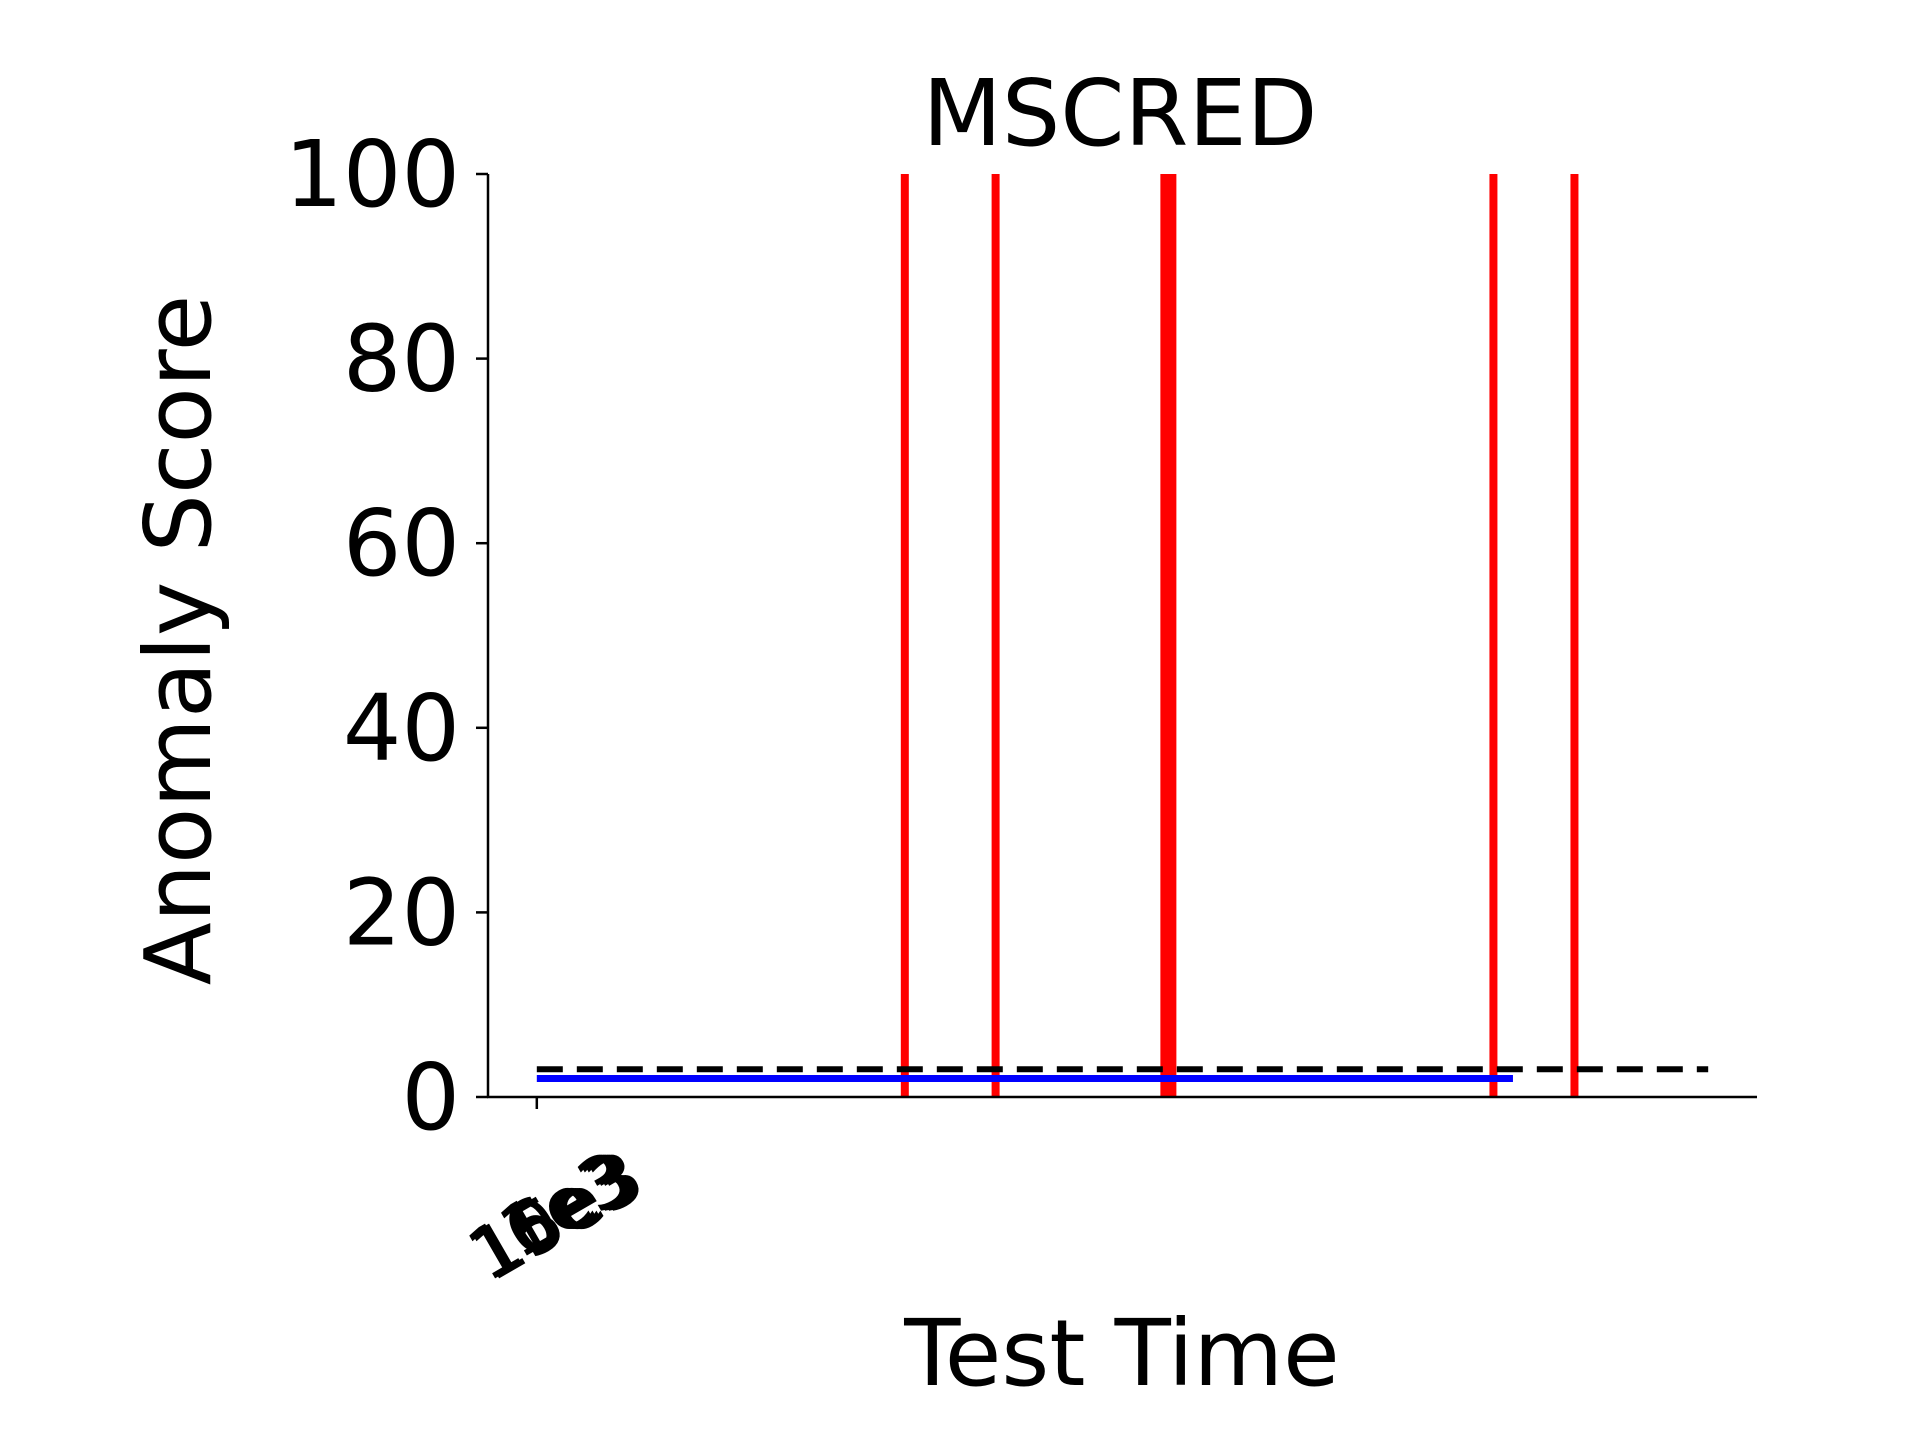 Image resolution: width=1920 pixels, height=1440 pixels. What do you see at coordinates (557, 1216) in the screenshot?
I see `x-tick-label: 15e3` at bounding box center [557, 1216].